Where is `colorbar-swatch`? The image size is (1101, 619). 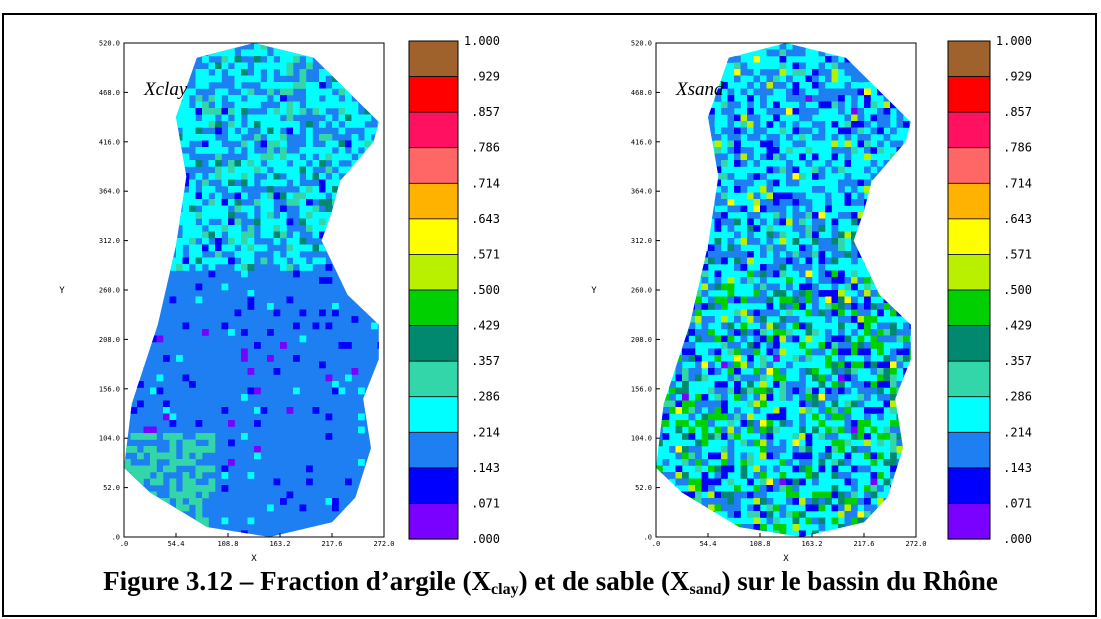
colorbar-swatch is located at coordinates (969, 308).